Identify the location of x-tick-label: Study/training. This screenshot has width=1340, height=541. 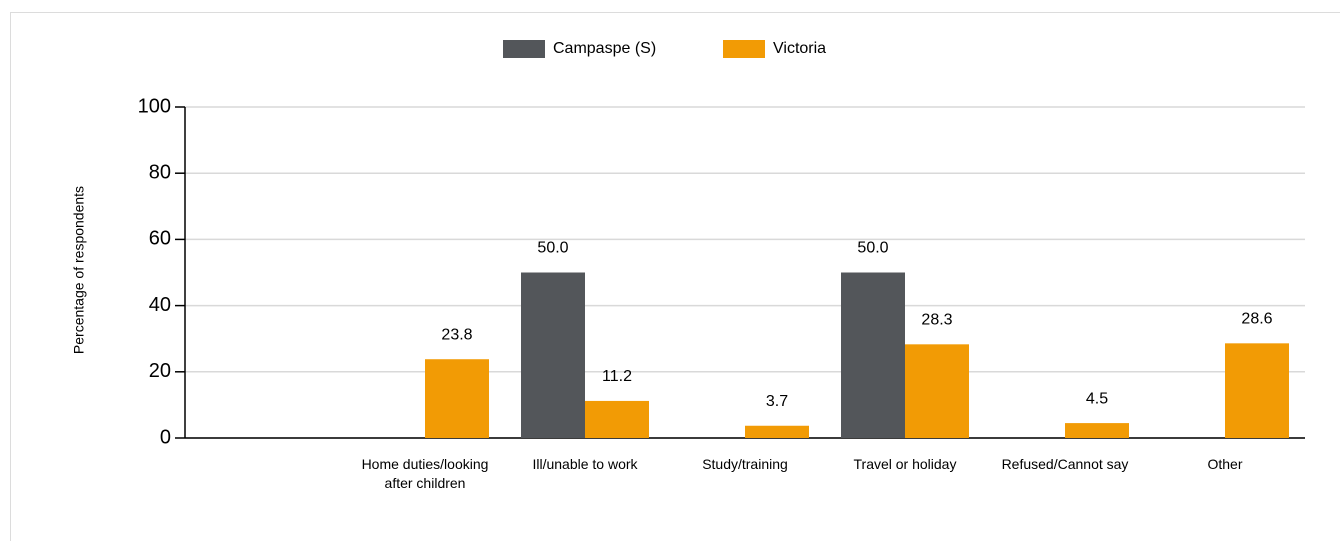
(745, 464).